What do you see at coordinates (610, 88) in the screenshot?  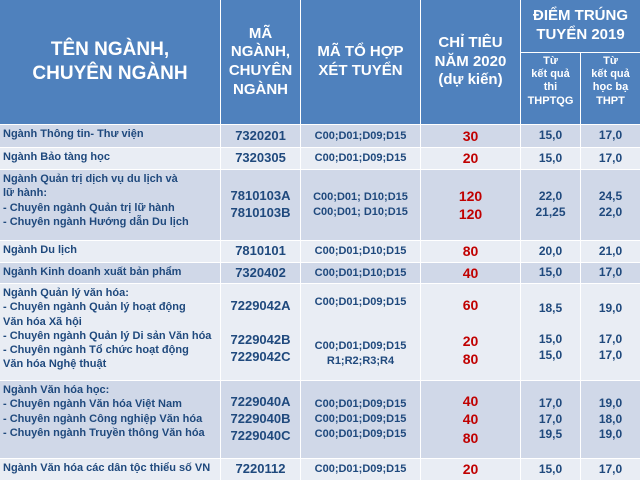 I see `header-score-transcript: Từ kết quả học bạ THPT` at bounding box center [610, 88].